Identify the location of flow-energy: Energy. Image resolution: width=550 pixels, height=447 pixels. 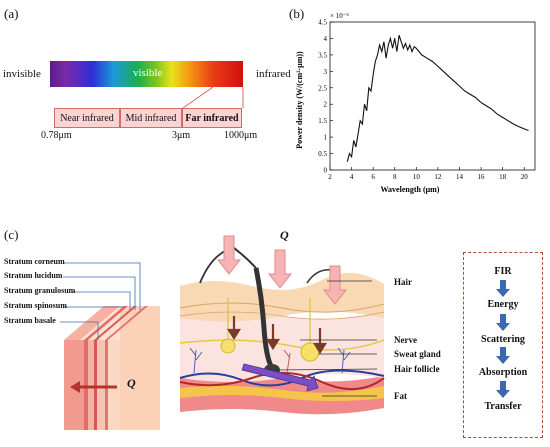
(503, 304).